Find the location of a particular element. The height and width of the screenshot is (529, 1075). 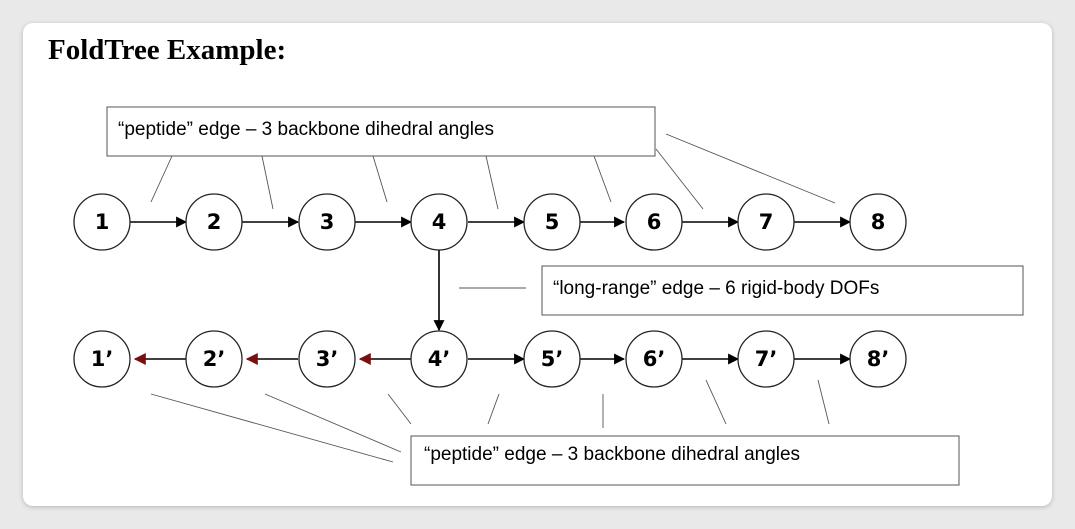

residue-label: 7 is located at coordinates (766, 222).